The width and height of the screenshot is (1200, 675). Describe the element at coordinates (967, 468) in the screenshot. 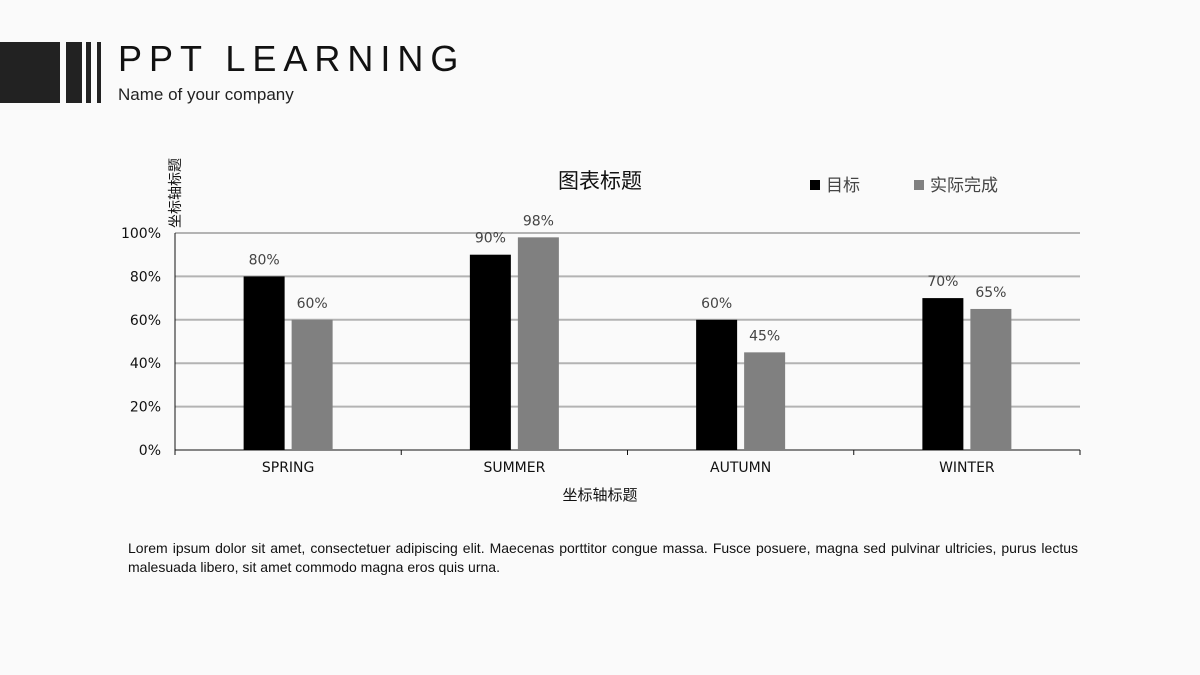

I see `x-tick-label: WINTER` at that location.